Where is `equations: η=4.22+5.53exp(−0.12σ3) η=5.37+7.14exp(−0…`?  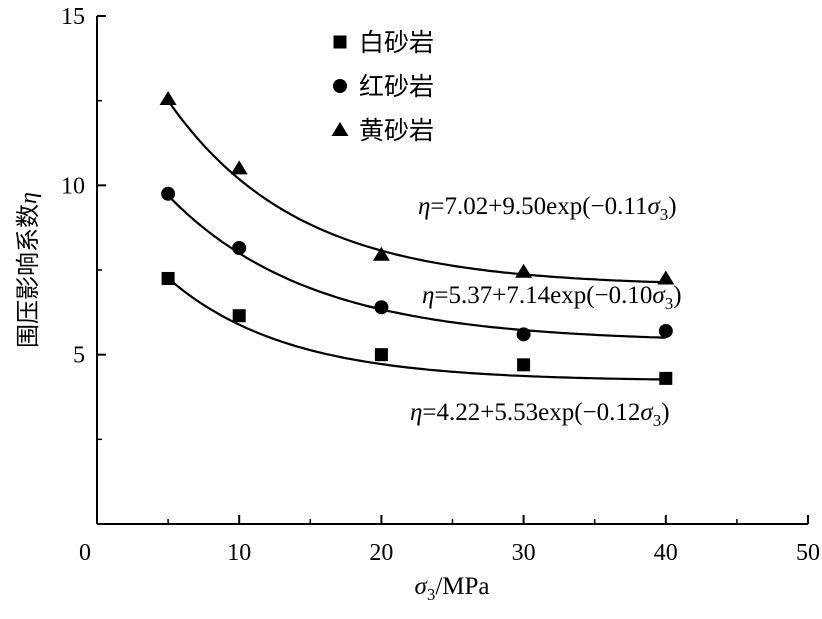
equations: η=4.22+5.53exp(−0.12σ3) η=5.37+7.14exp(−0… is located at coordinates (546, 311).